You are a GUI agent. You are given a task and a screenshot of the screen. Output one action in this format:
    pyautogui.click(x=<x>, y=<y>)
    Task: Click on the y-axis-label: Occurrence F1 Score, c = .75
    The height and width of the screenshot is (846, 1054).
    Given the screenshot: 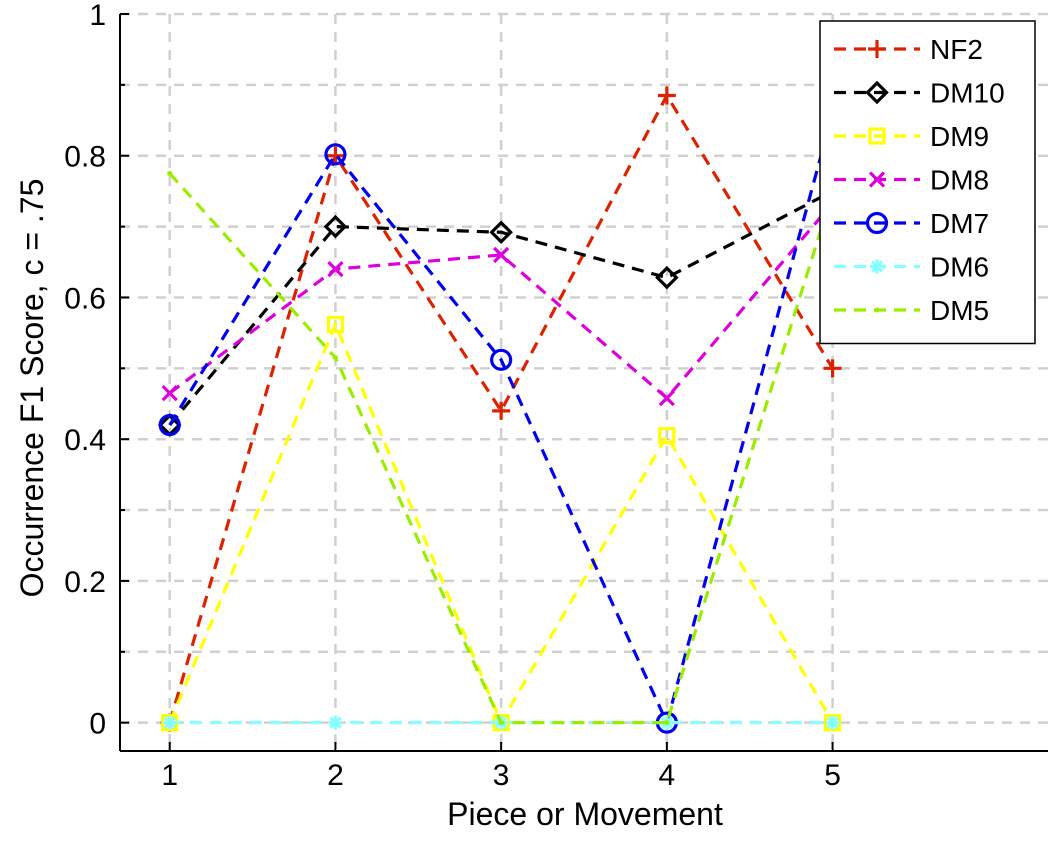 What is the action you would take?
    pyautogui.click(x=32, y=388)
    